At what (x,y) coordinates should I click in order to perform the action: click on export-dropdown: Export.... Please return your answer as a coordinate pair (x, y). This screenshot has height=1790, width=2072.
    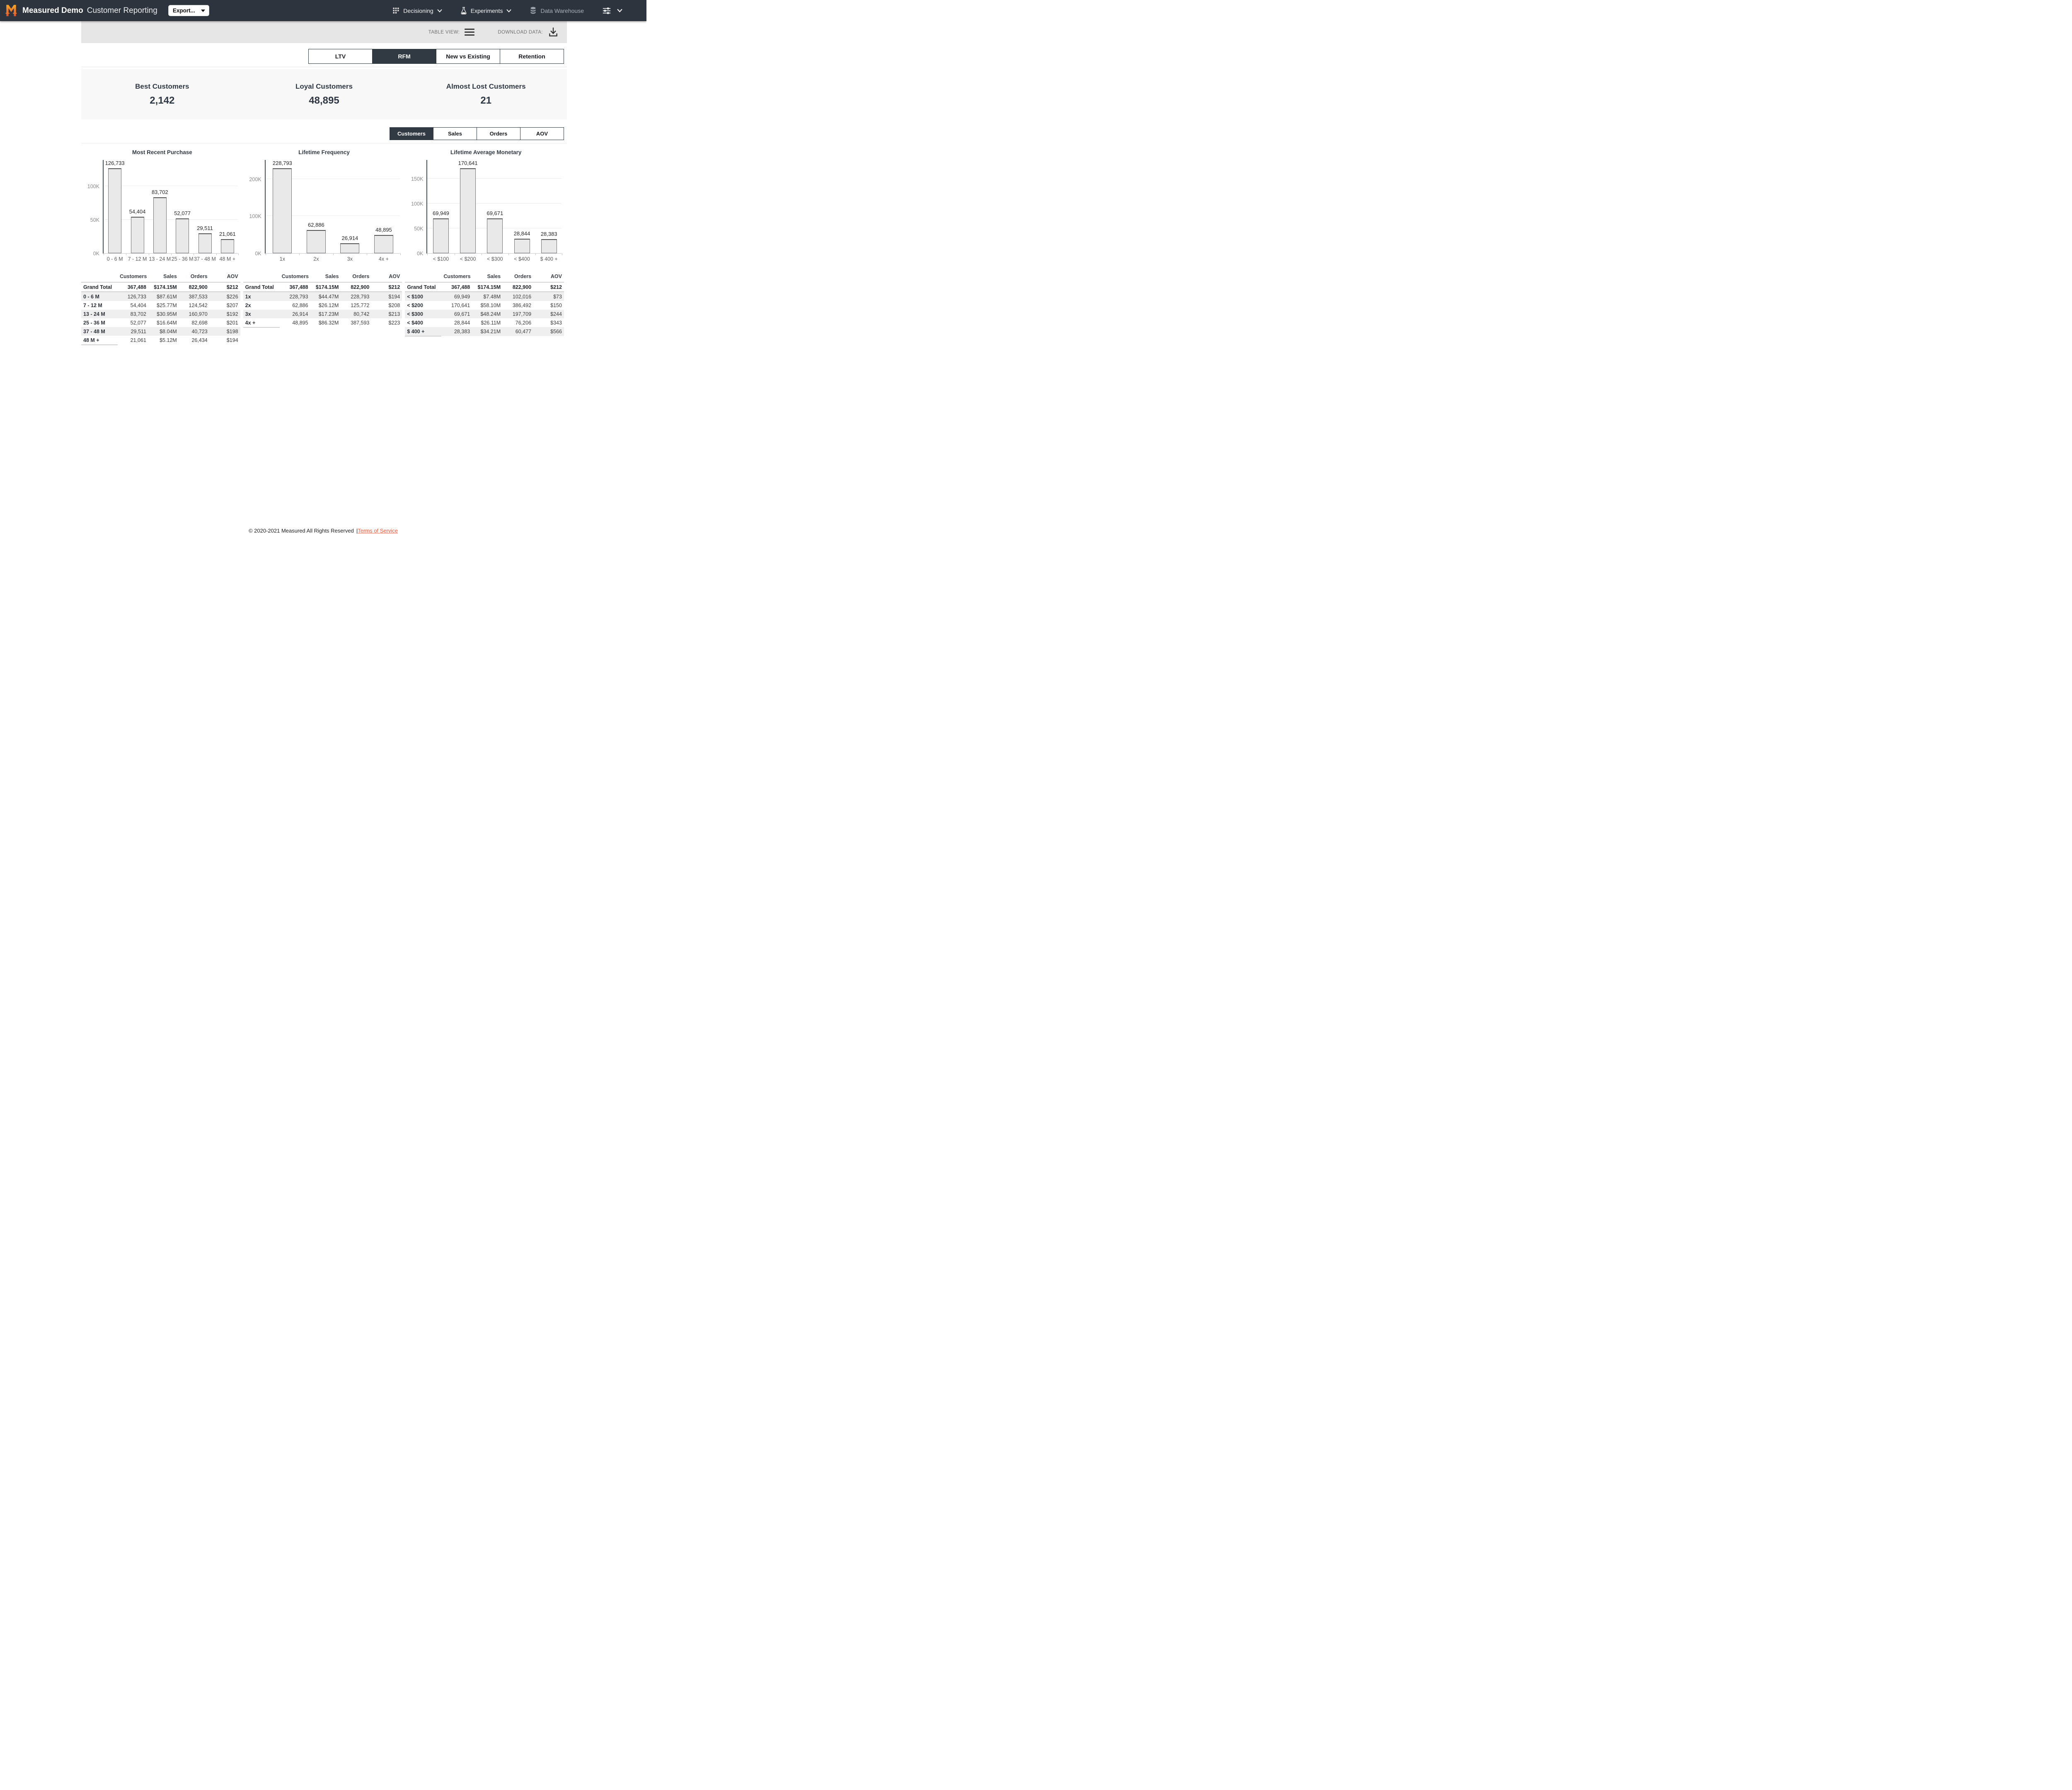
    Looking at the image, I should click on (188, 10).